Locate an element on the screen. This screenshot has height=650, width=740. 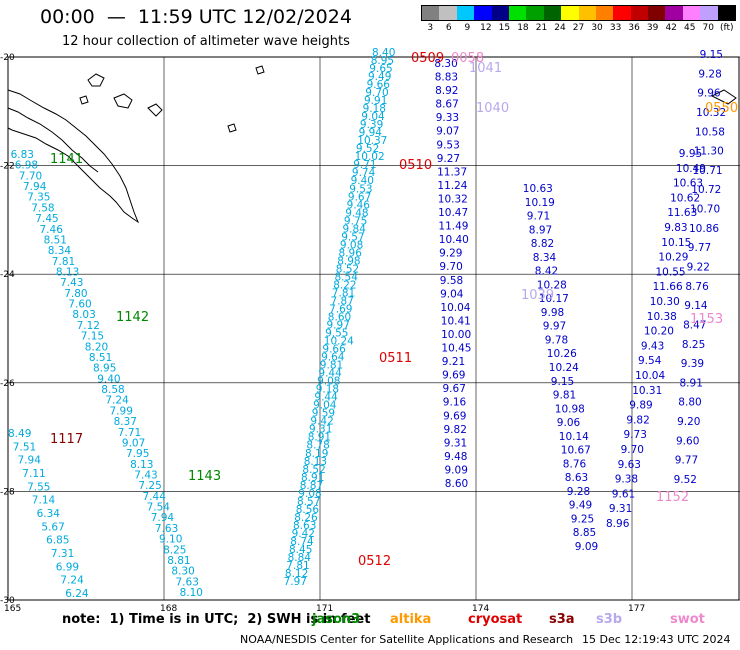
swh-value-label: 9.97 is located at coordinates (554, 327).